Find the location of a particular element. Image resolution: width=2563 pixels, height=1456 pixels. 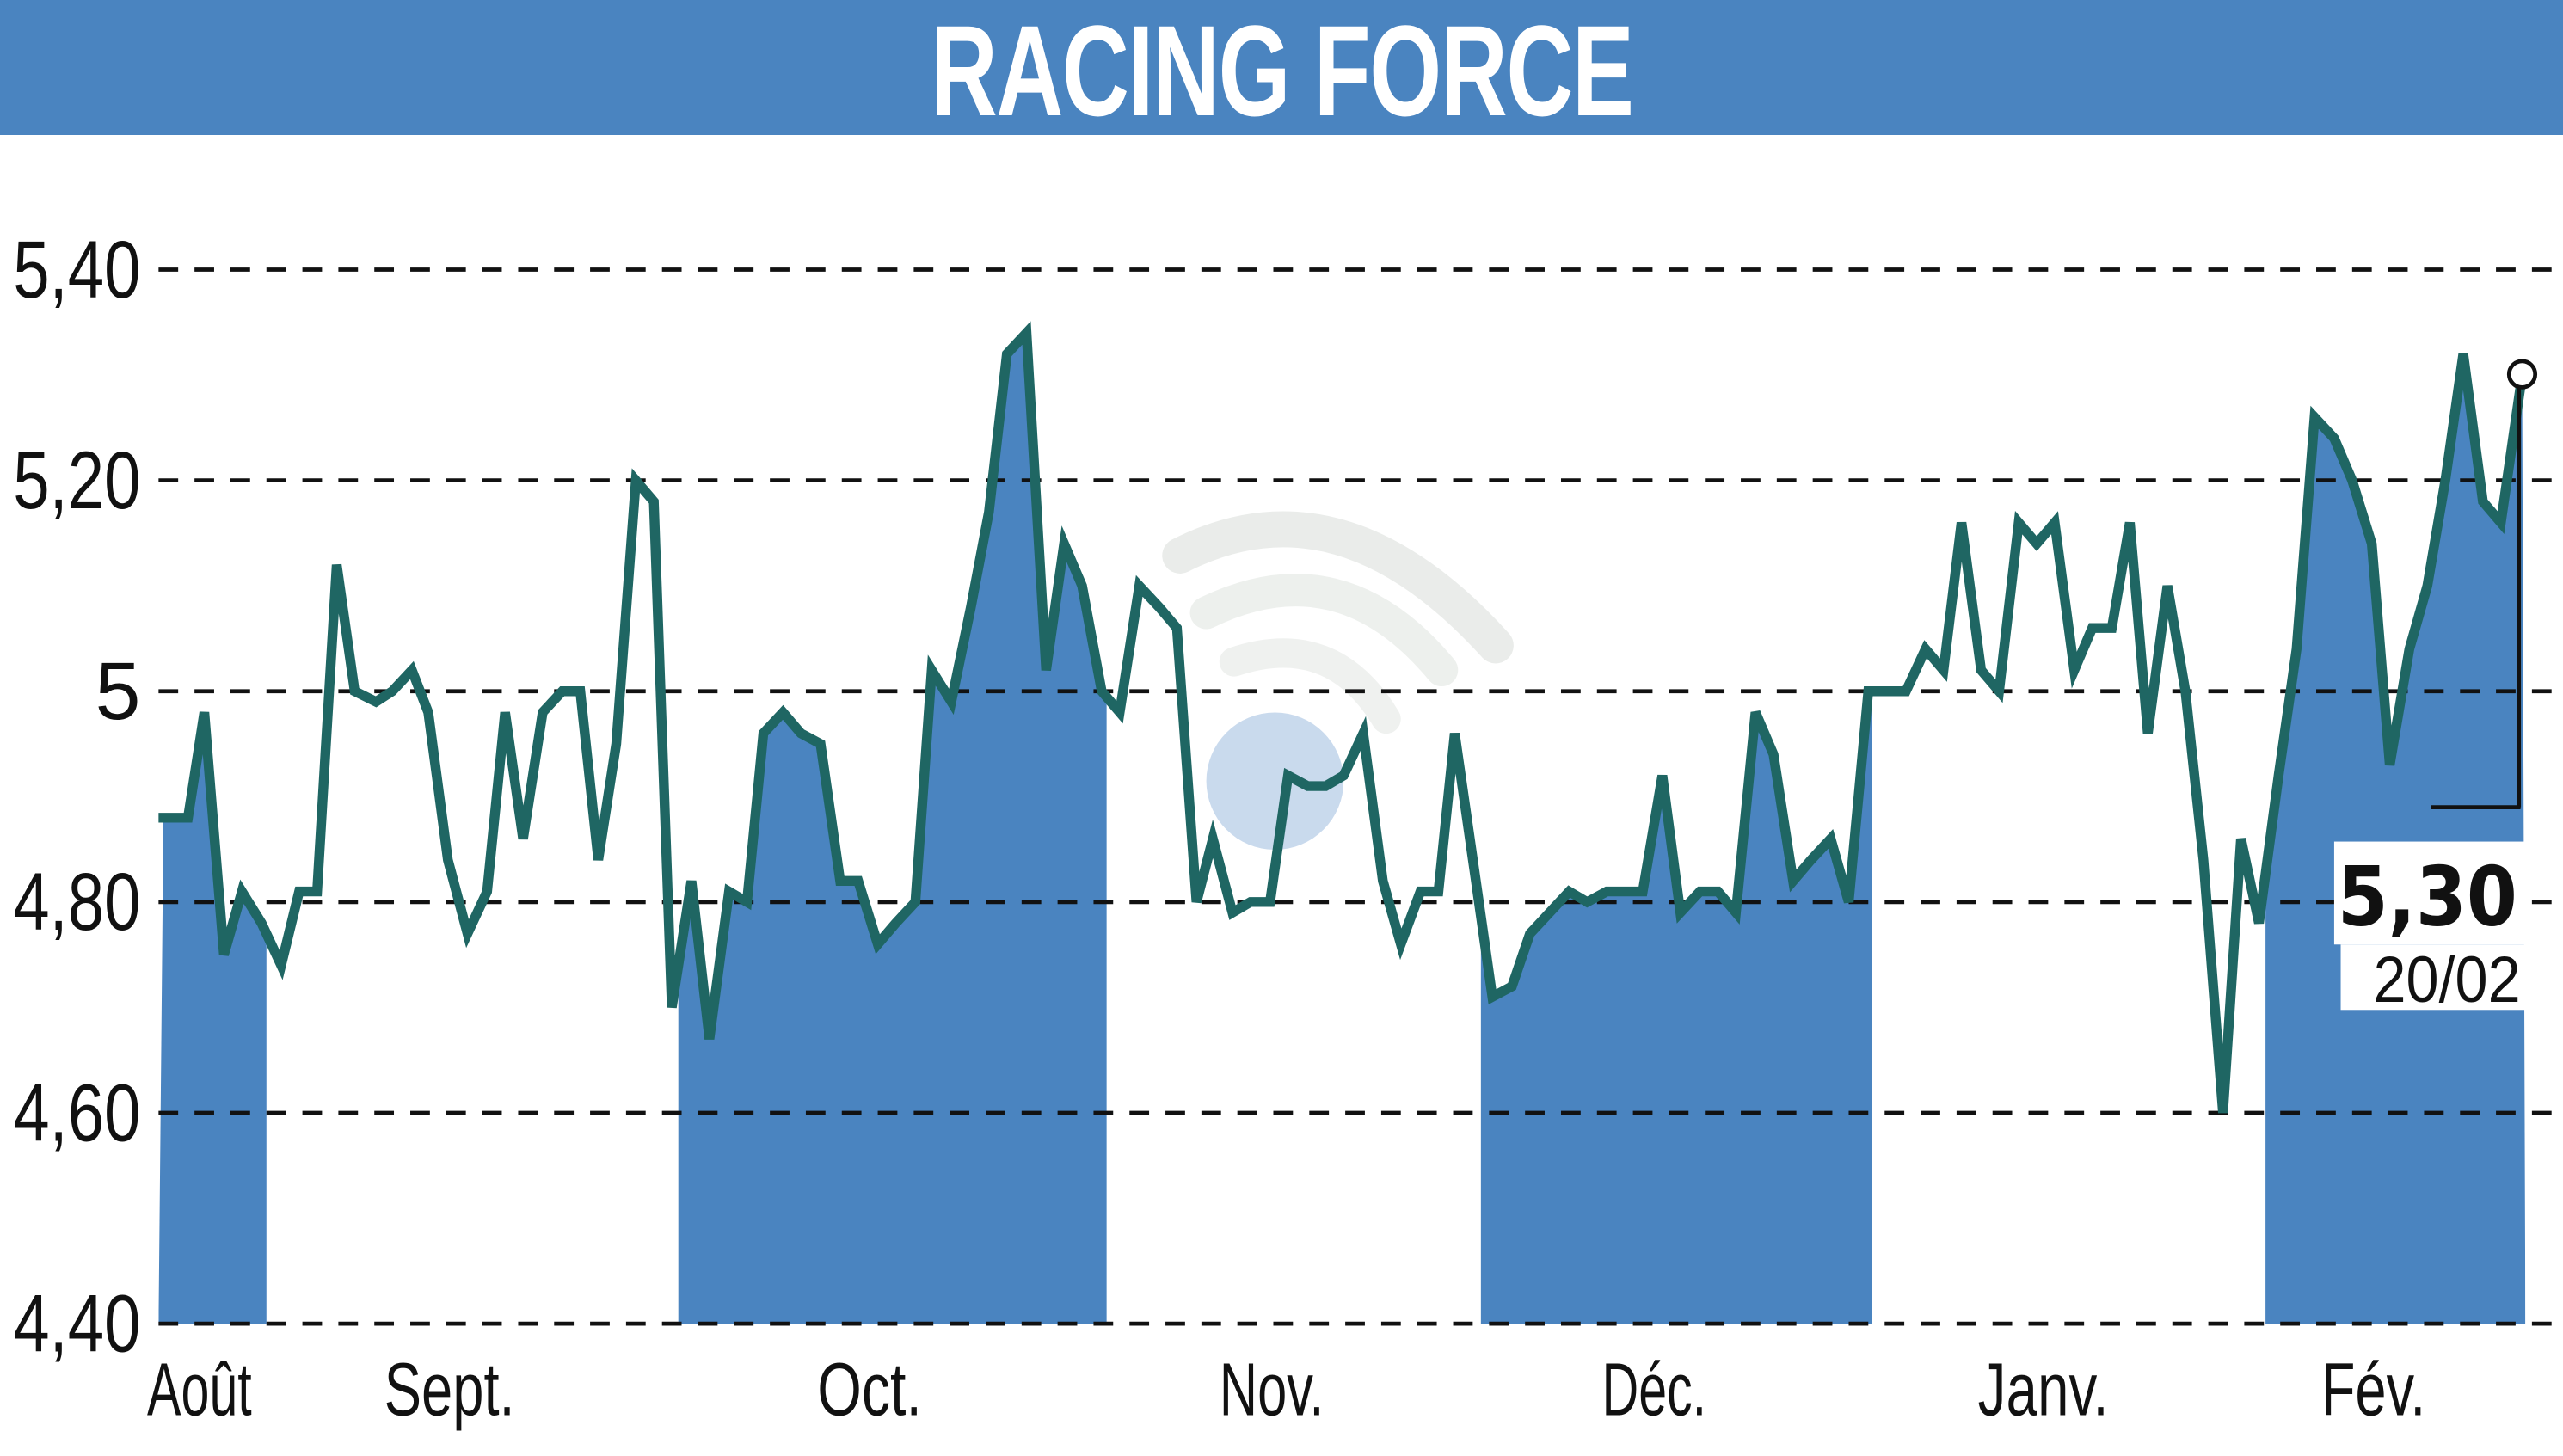

y-tick-label: 5 is located at coordinates (118, 692).